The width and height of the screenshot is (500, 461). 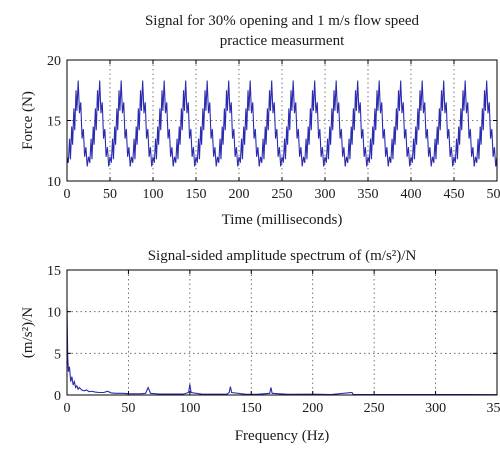 I want to click on x-tick-label: 450, so click(x=454, y=194).